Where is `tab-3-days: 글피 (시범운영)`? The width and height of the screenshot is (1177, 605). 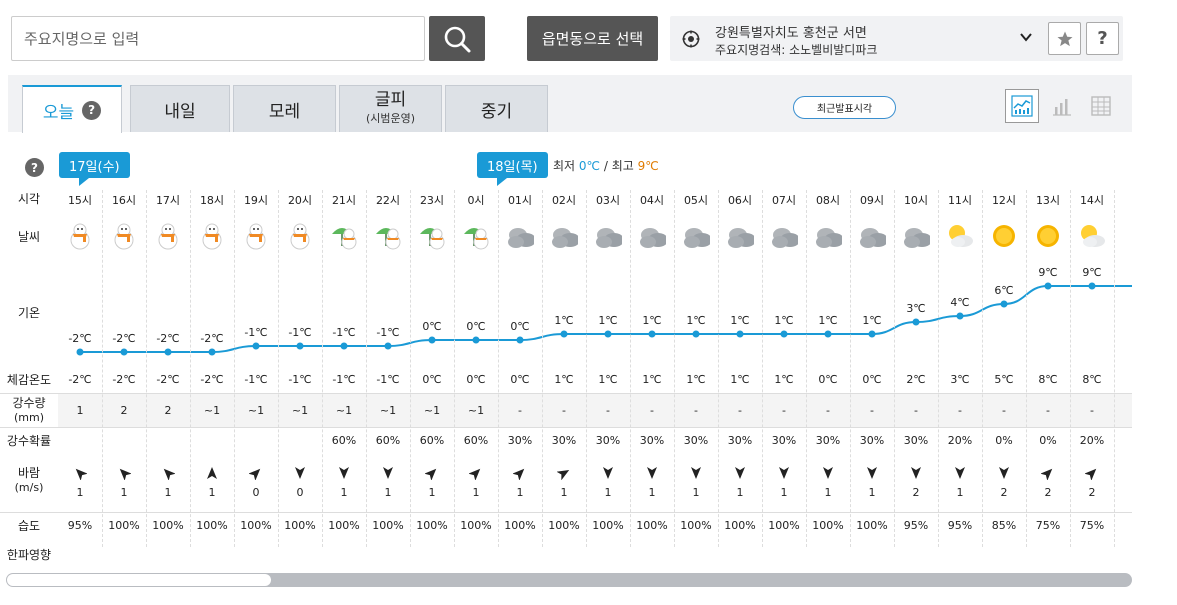 tab-3-days: 글피 (시범운영) is located at coordinates (390, 108).